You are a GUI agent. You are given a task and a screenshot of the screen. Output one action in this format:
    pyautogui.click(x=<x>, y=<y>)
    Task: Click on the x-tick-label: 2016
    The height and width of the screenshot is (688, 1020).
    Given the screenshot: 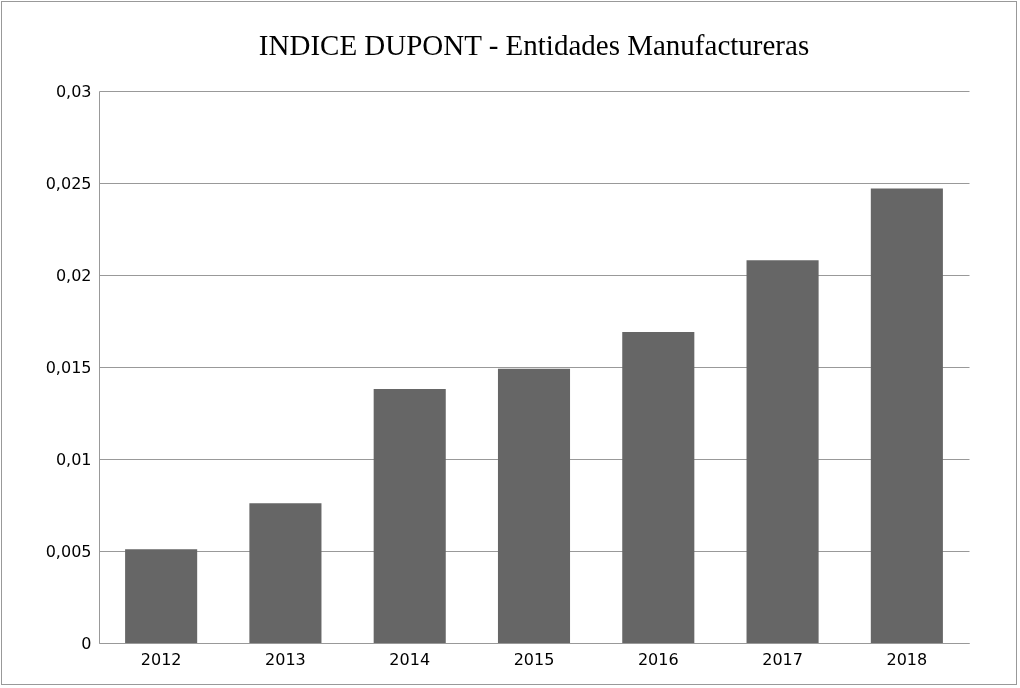 What is the action you would take?
    pyautogui.click(x=658, y=659)
    